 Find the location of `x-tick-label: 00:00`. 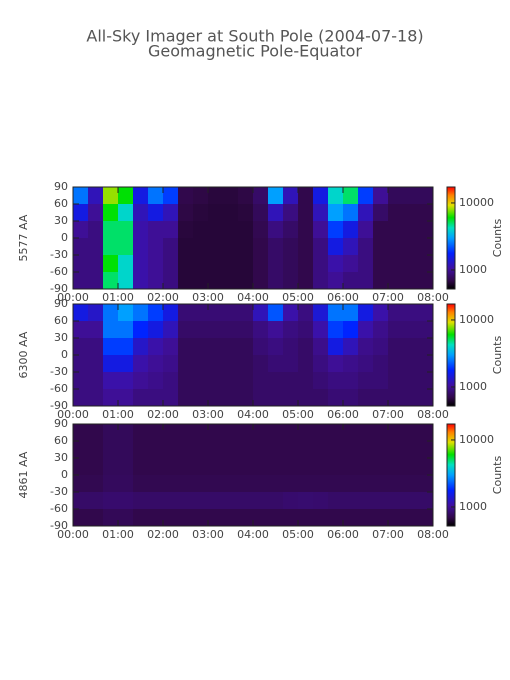

x-tick-label: 00:00 is located at coordinates (73, 414).